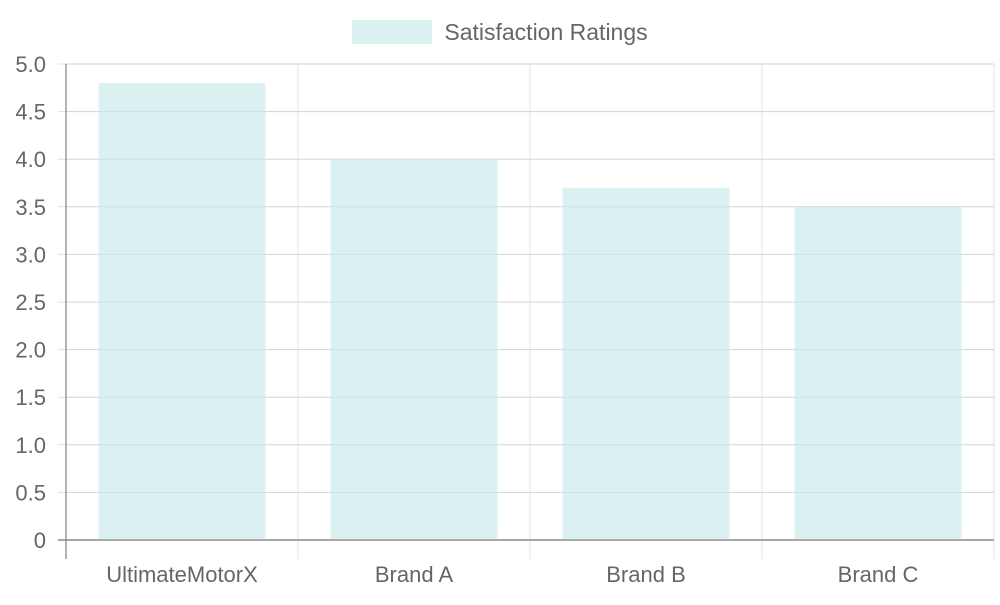  What do you see at coordinates (414, 574) in the screenshot?
I see `x-tick-label: Brand A` at bounding box center [414, 574].